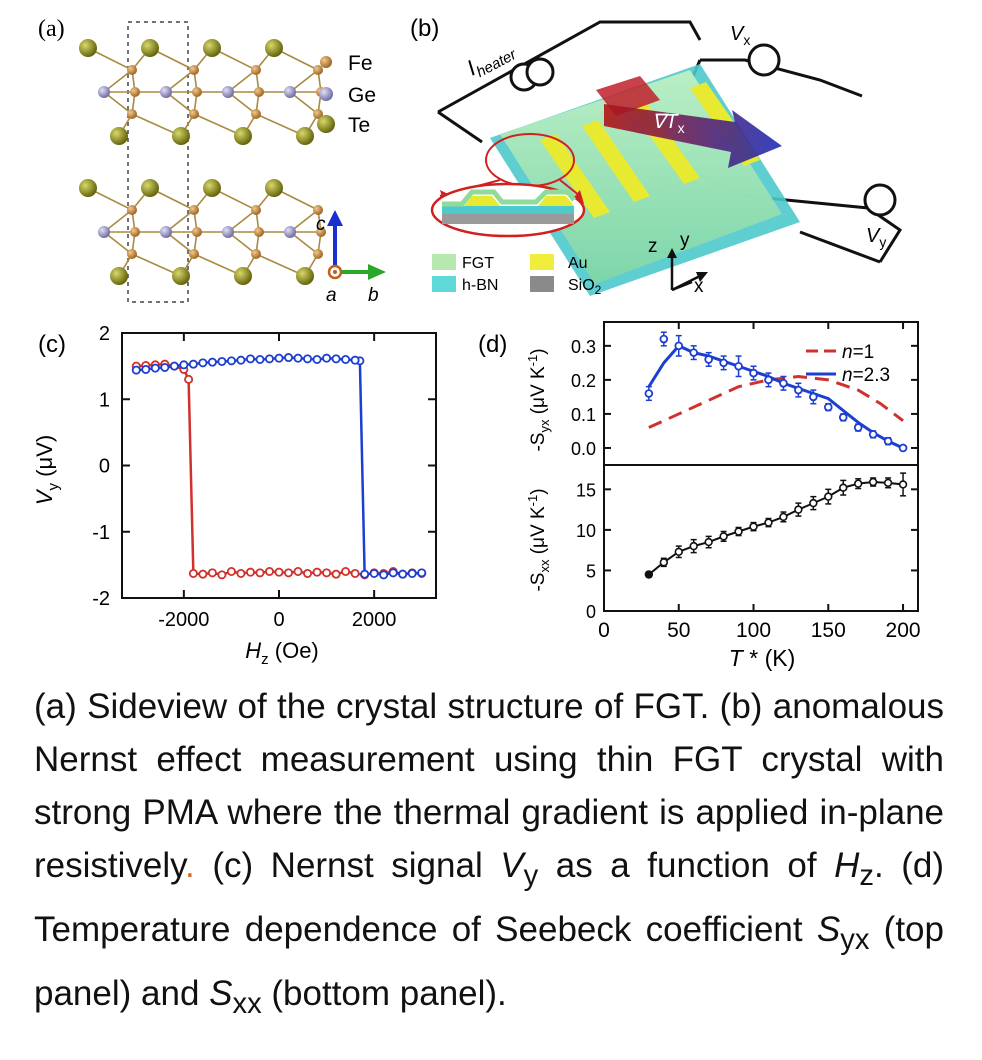 Image resolution: width=982 pixels, height=1060 pixels. I want to click on y-tick-label: -1, so click(101, 533).